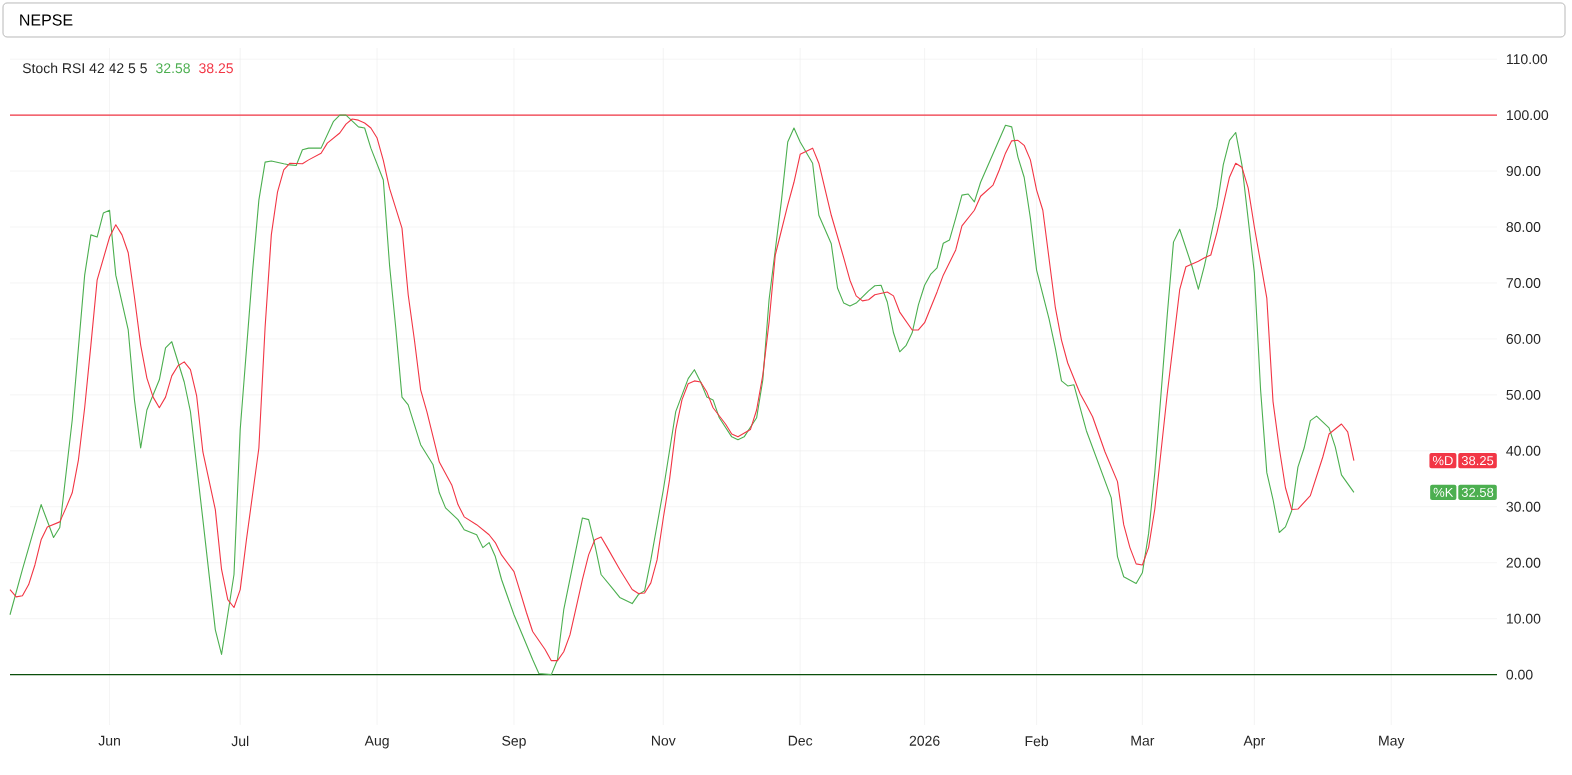 The image size is (1572, 775). Describe the element at coordinates (1523, 394) in the screenshot. I see `y-tick-label: 50.00` at that location.